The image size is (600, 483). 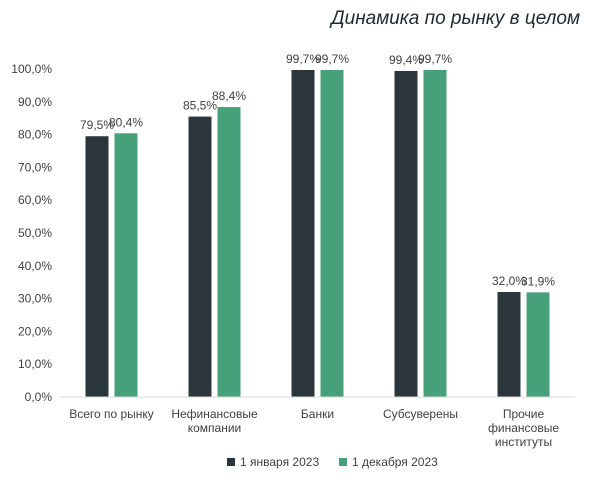 What do you see at coordinates (317, 414) in the screenshot?
I see `x-category-label: Банки` at bounding box center [317, 414].